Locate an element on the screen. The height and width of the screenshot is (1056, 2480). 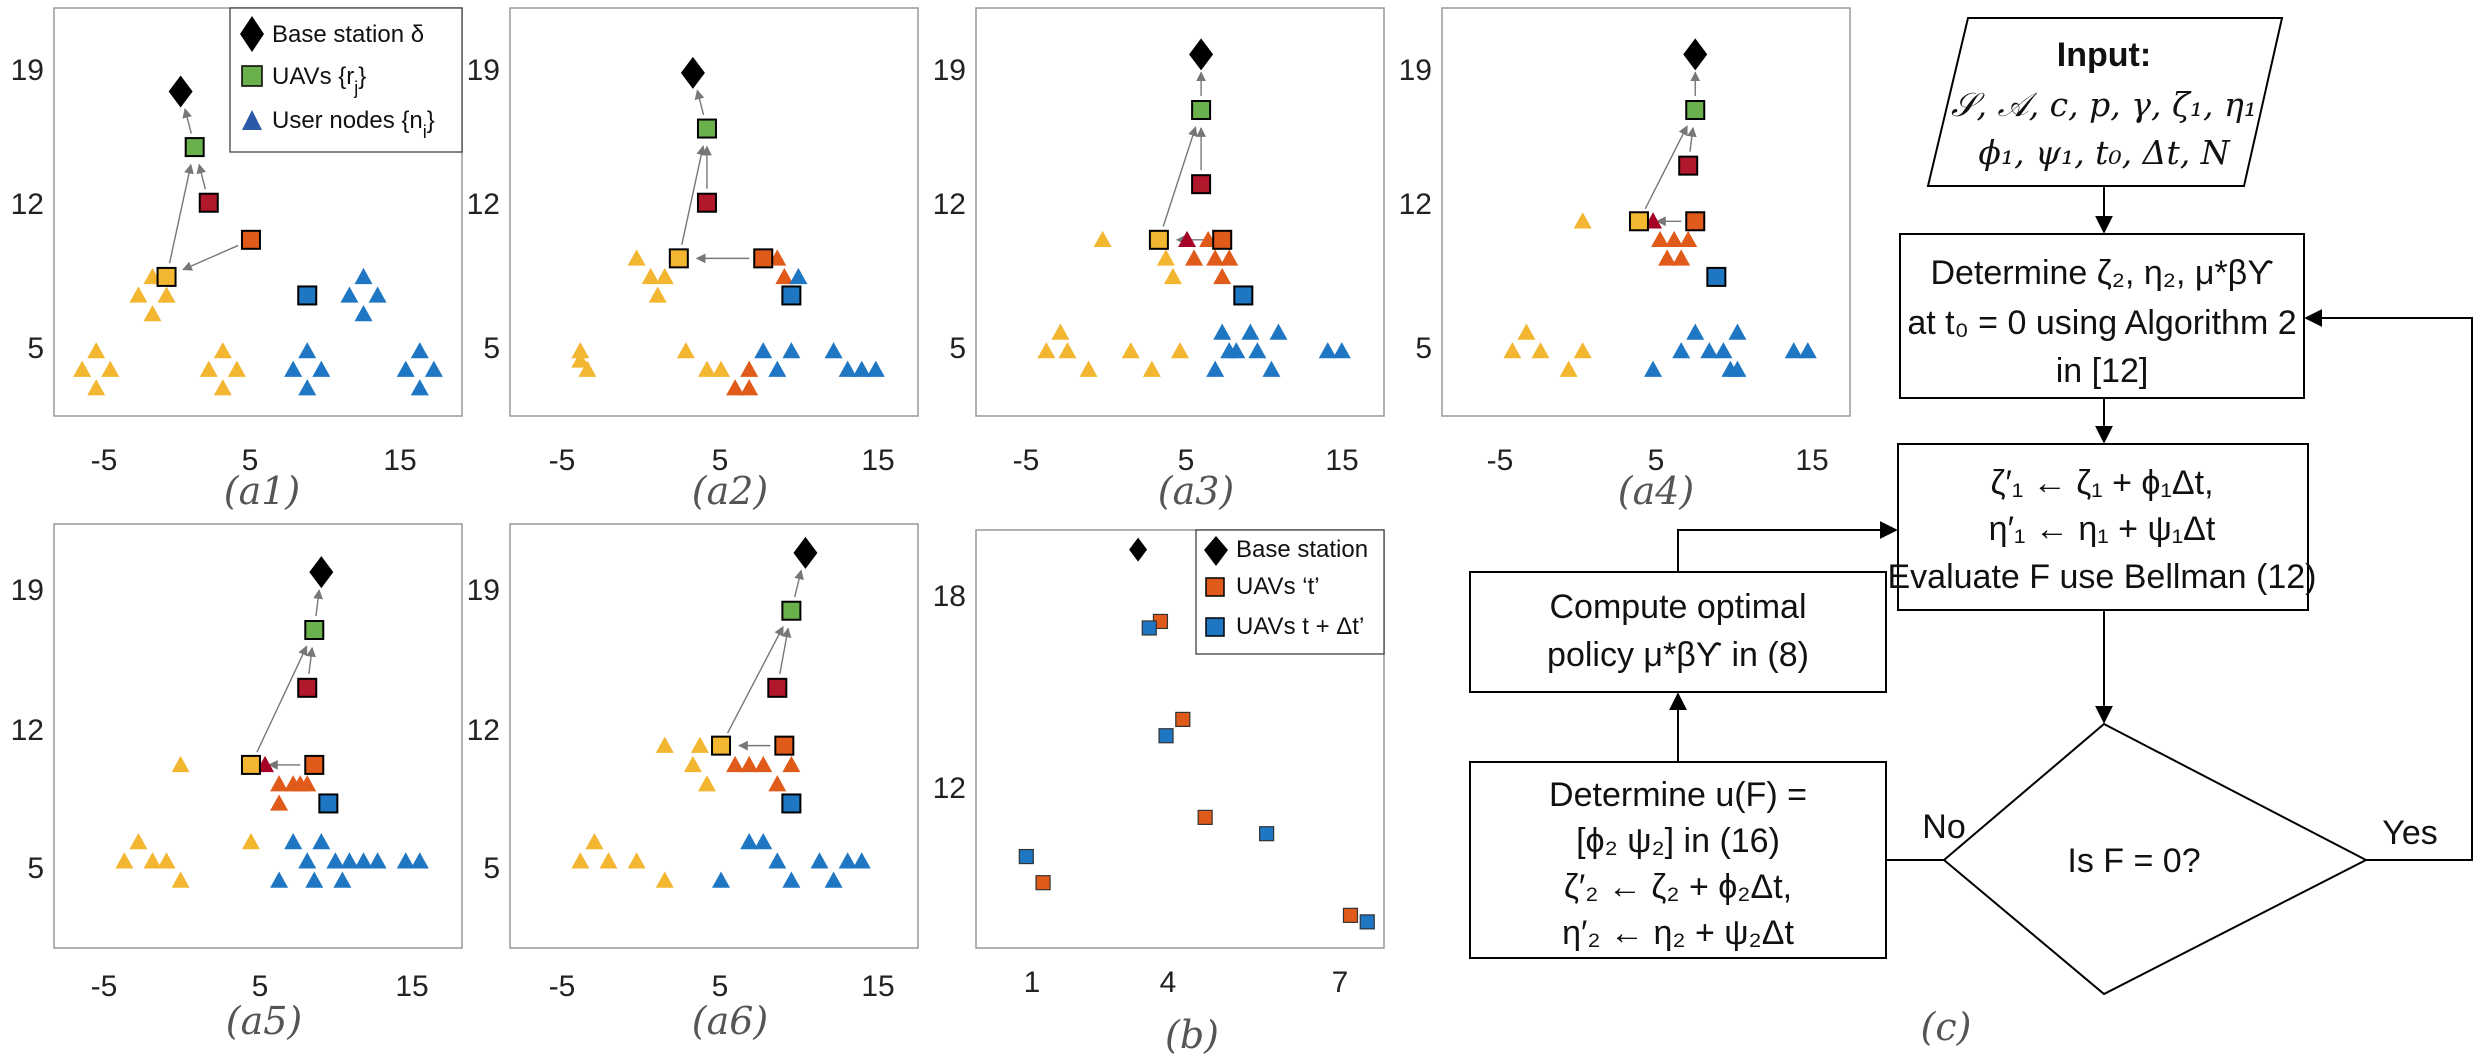
arrow-policy-to-update is located at coordinates (1787, 546).